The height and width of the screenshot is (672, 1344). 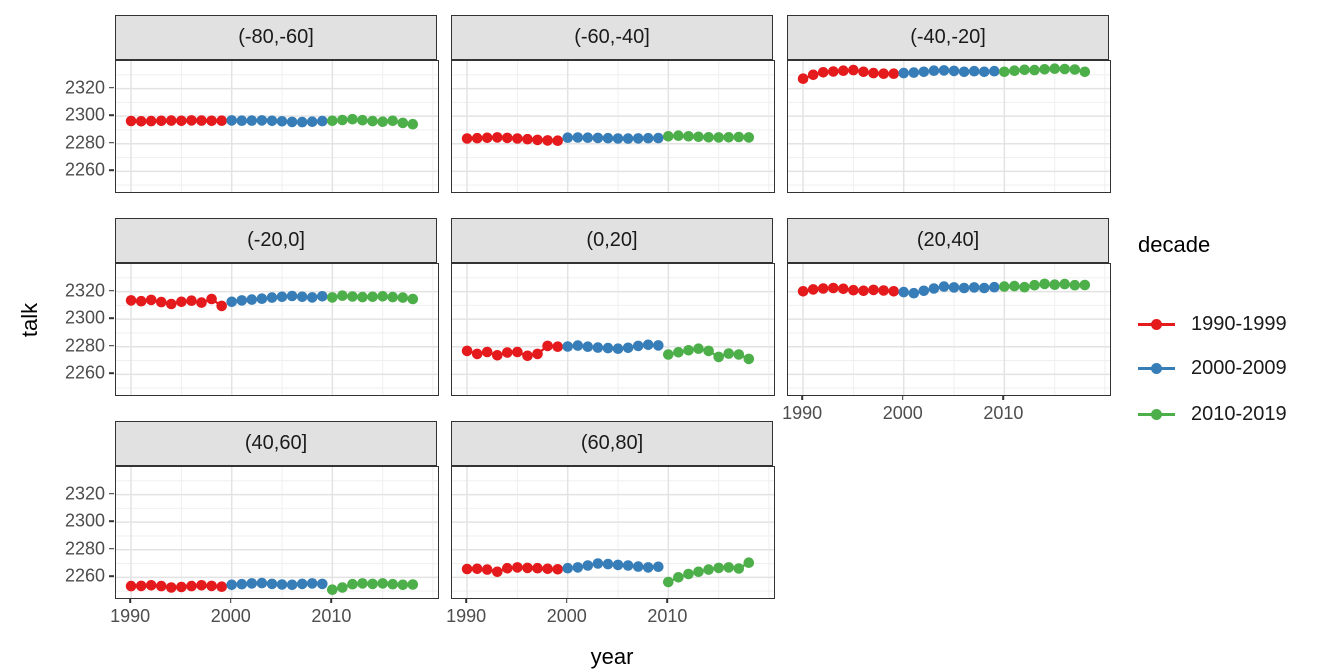 What do you see at coordinates (276, 443) in the screenshot?
I see `facet-strip: (40,60]` at bounding box center [276, 443].